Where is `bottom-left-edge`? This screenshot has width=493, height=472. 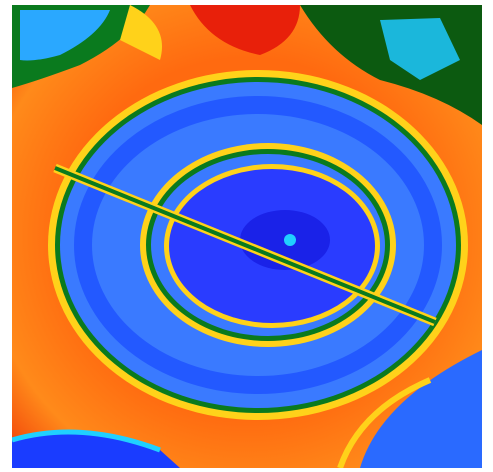
bottom-left-edge is located at coordinates (86, 441).